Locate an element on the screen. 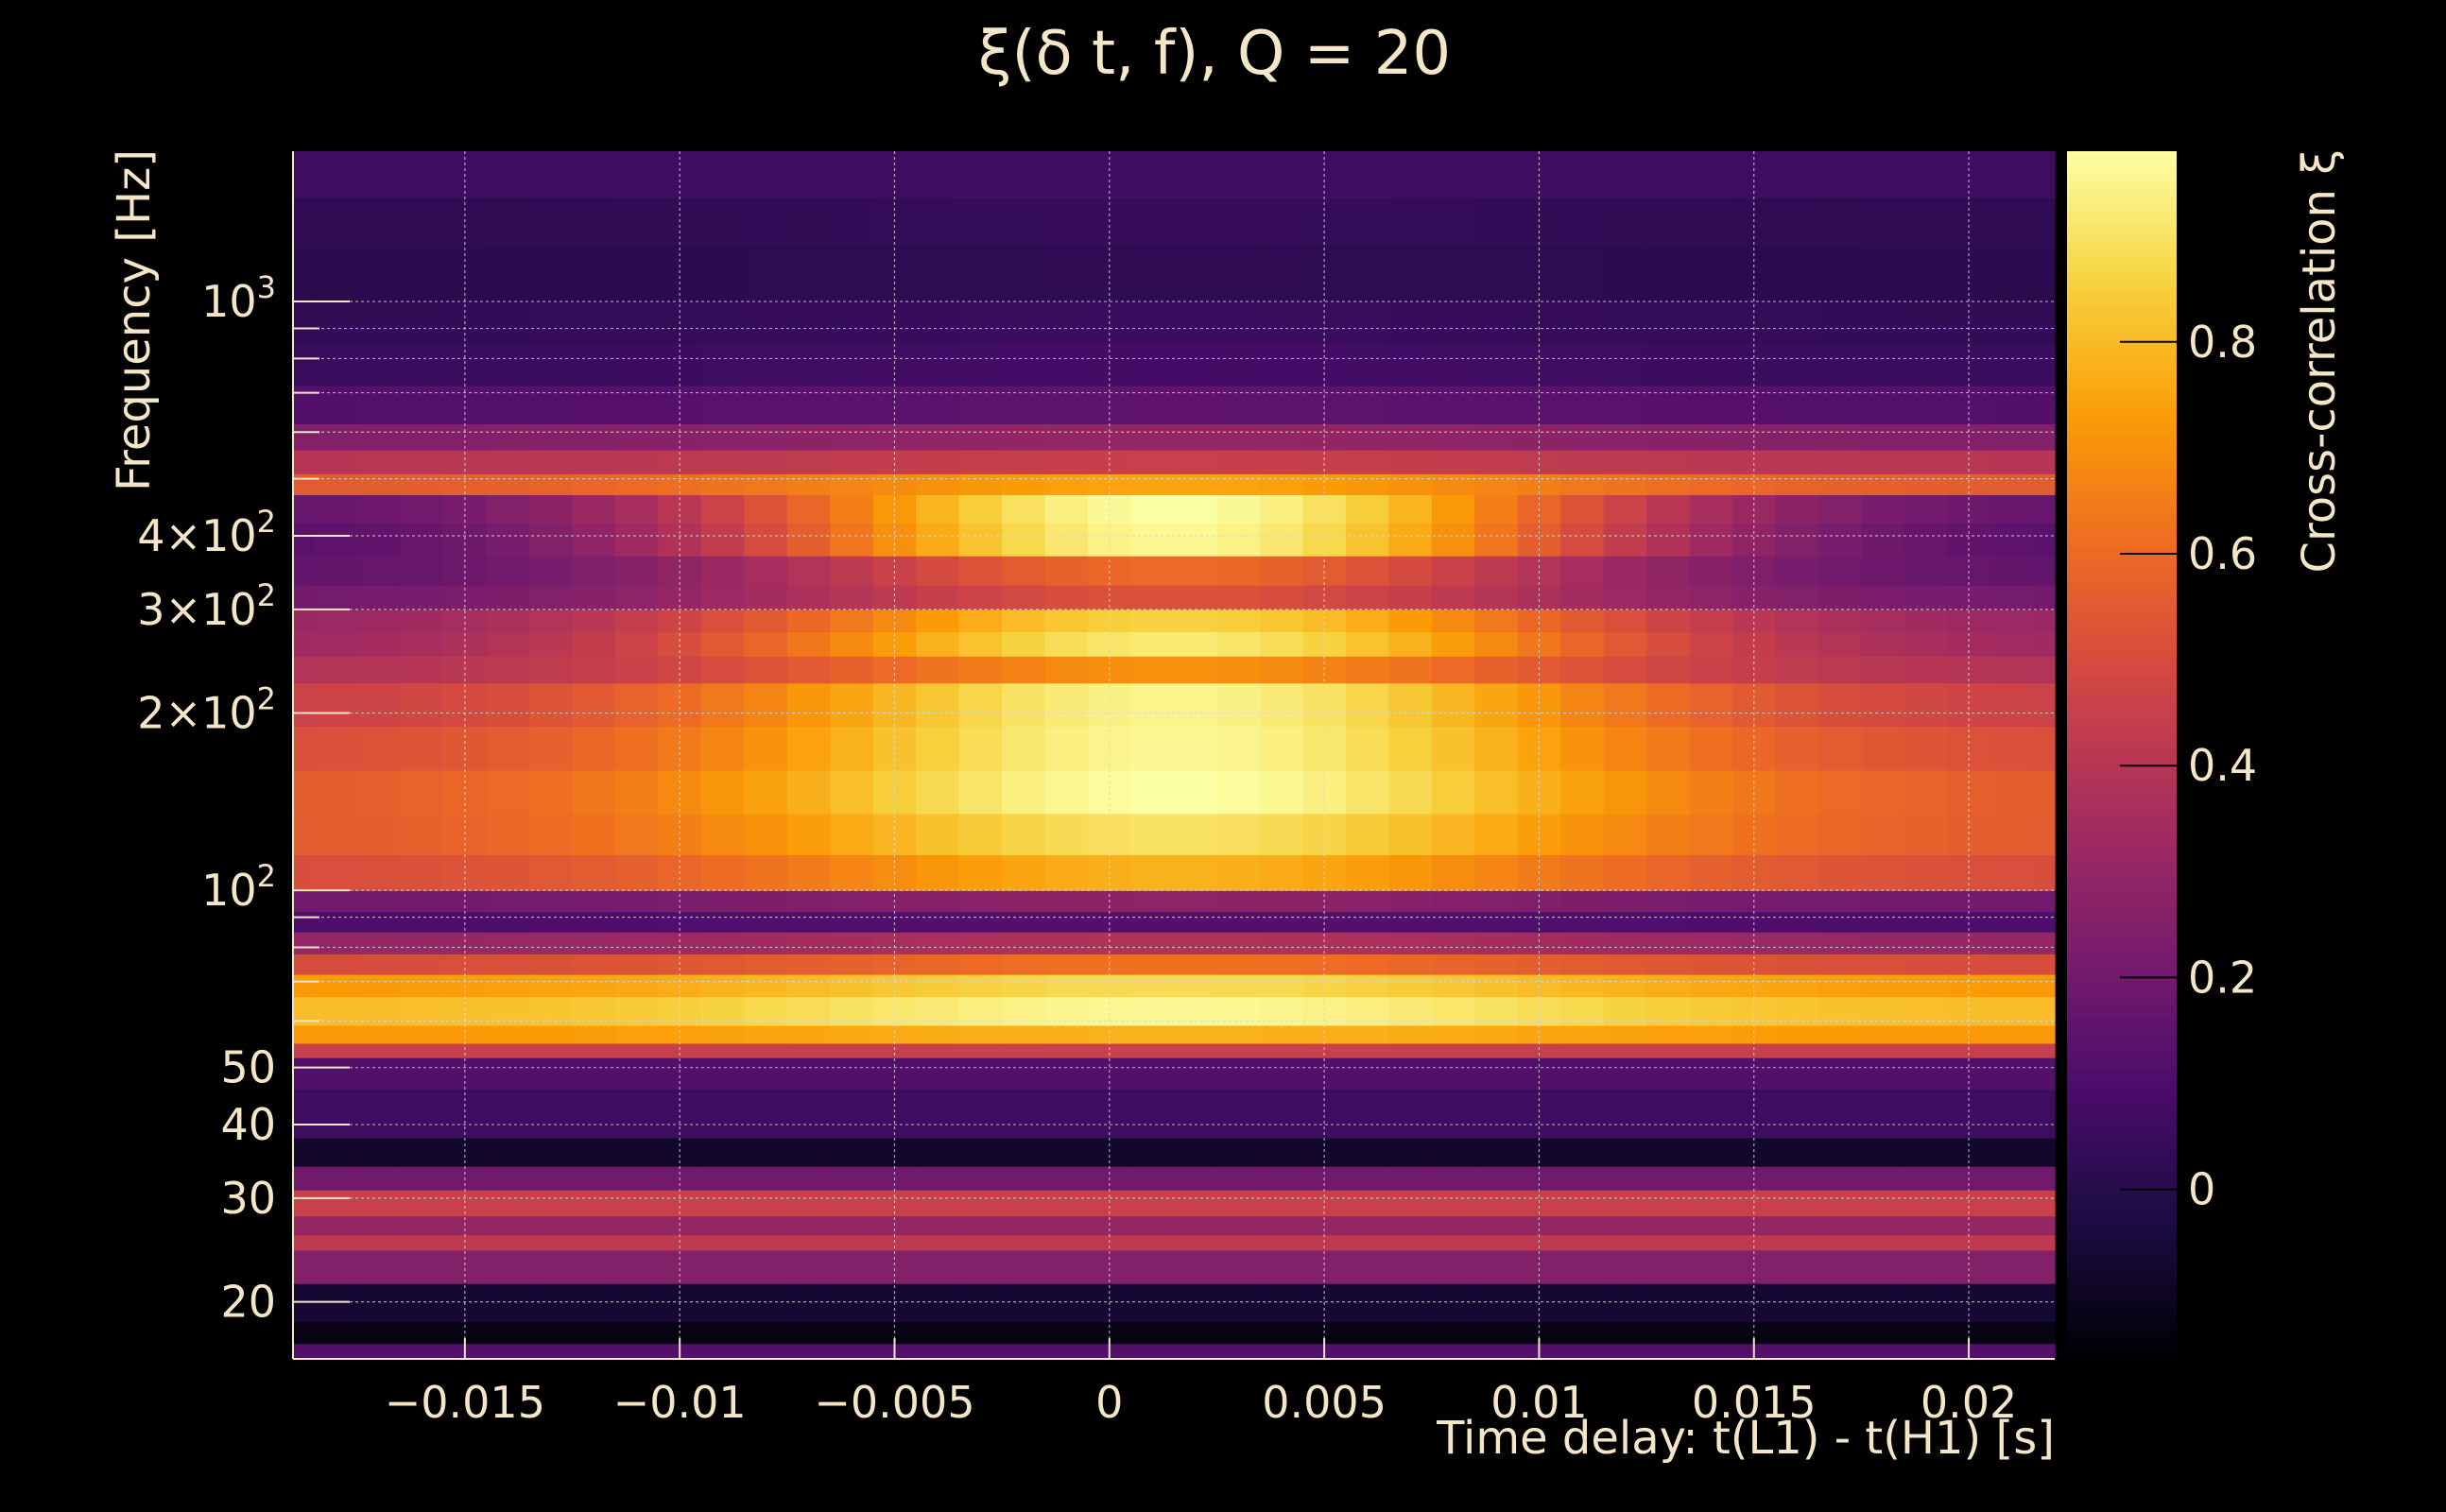  x-tick-label: −0.015 is located at coordinates (465, 1402).